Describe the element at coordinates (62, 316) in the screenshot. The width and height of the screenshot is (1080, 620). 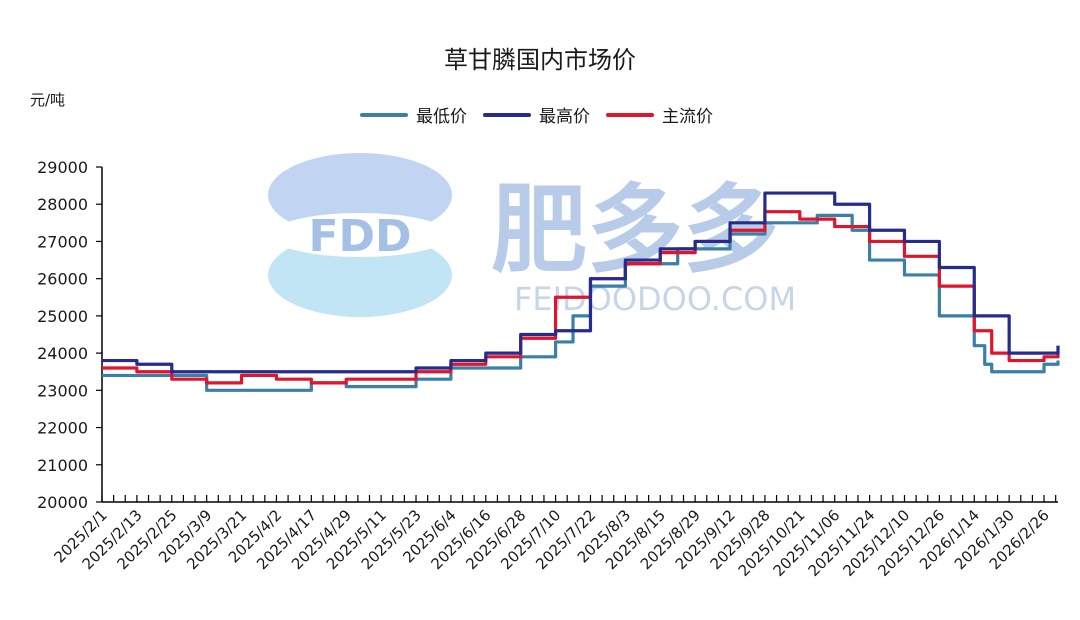
I see `y-tick-label: 25000` at that location.